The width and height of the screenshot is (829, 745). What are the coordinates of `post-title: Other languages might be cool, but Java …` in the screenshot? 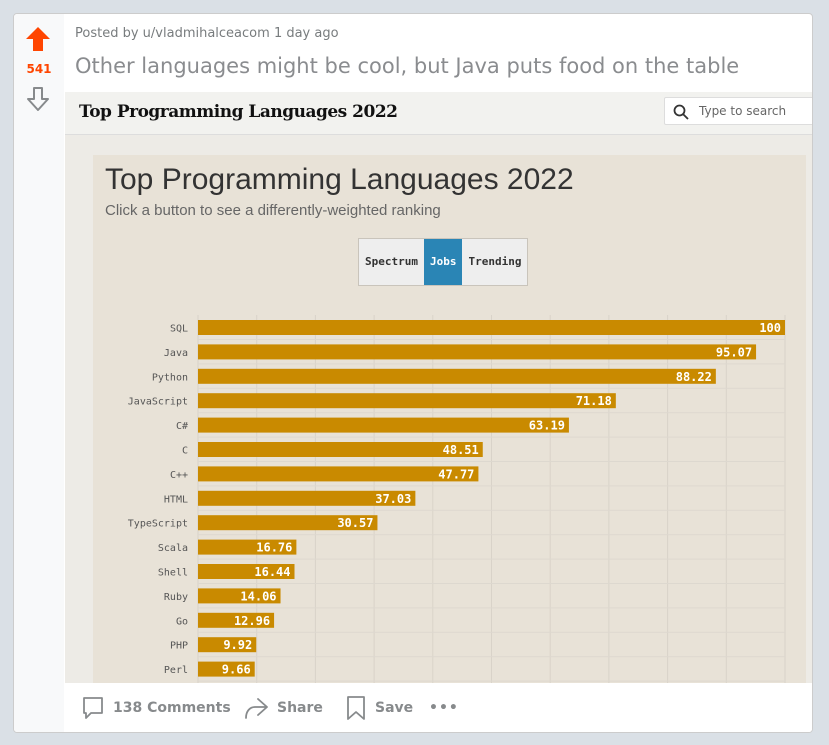 It's located at (407, 66).